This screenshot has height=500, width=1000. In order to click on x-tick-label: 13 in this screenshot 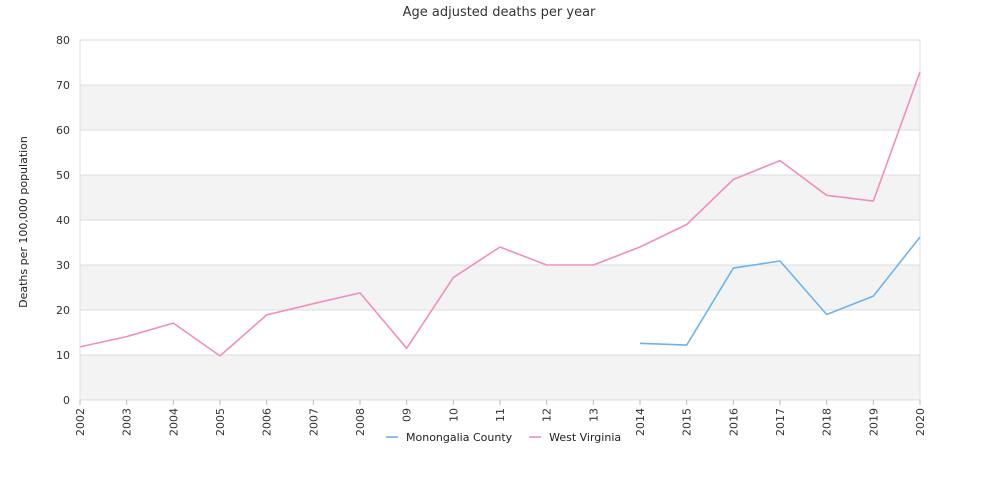, I will do `click(593, 415)`.